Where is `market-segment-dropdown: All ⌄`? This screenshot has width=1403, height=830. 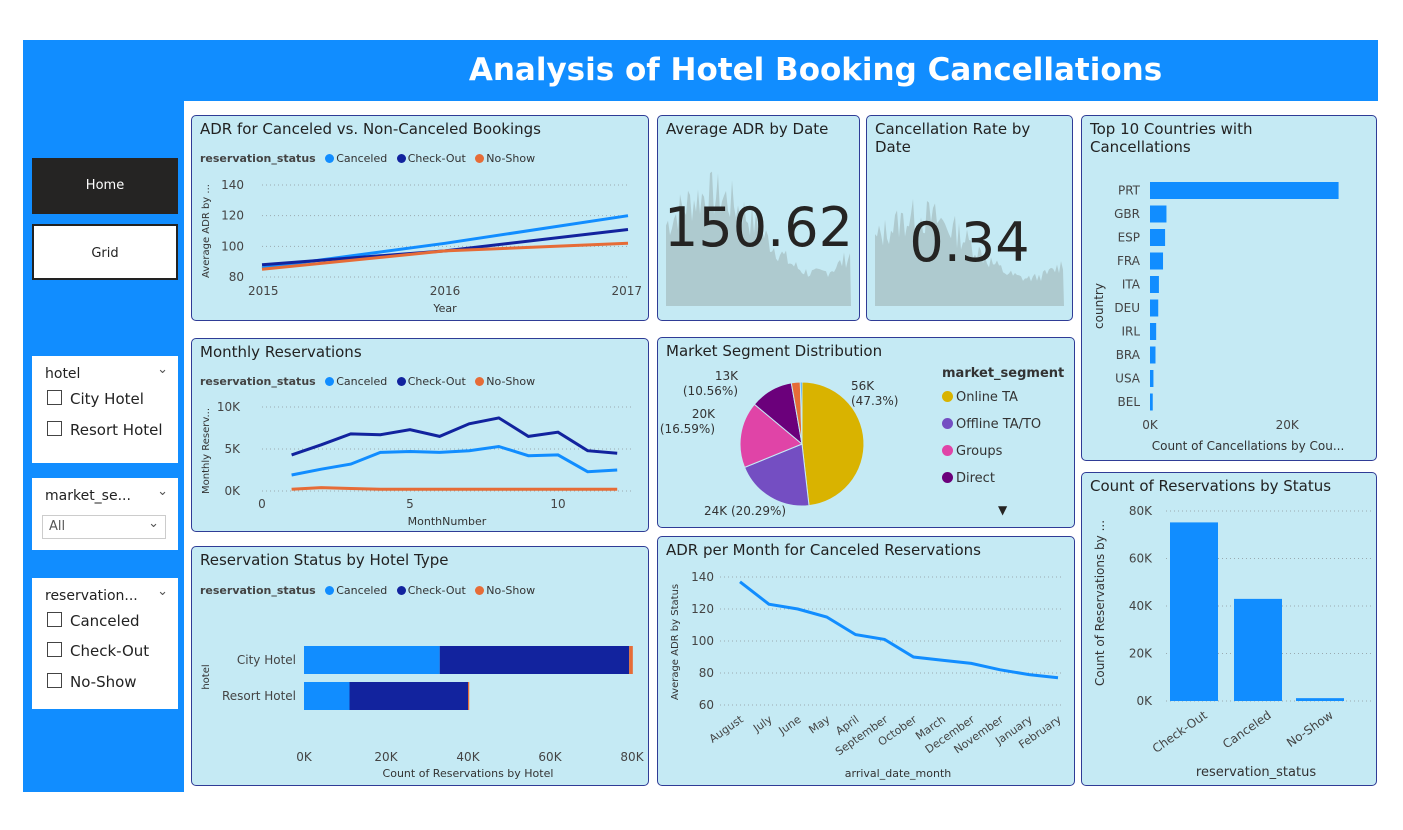
market-segment-dropdown: All ⌄ is located at coordinates (104, 527).